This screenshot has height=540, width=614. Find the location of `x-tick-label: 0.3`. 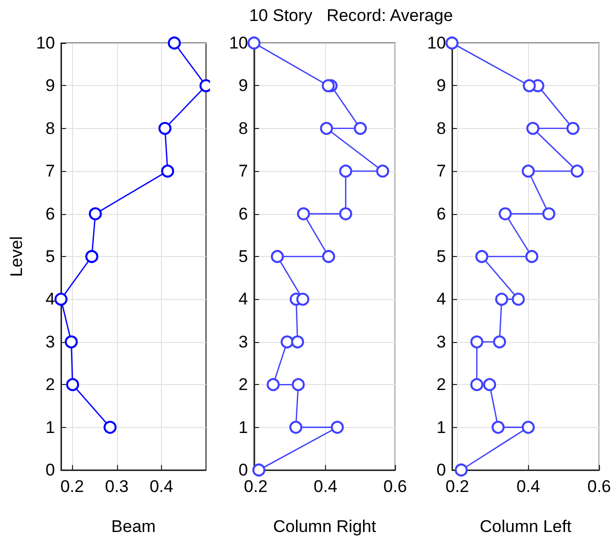

x-tick-label: 0.3 is located at coordinates (116, 486).